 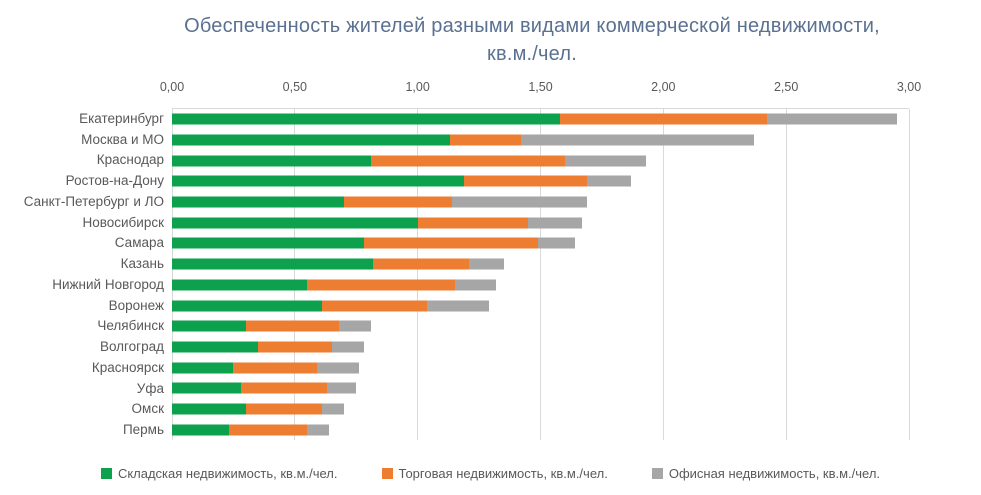 I want to click on legend-label: Складская недвижимость, кв.м./чел., so click(x=227, y=473).